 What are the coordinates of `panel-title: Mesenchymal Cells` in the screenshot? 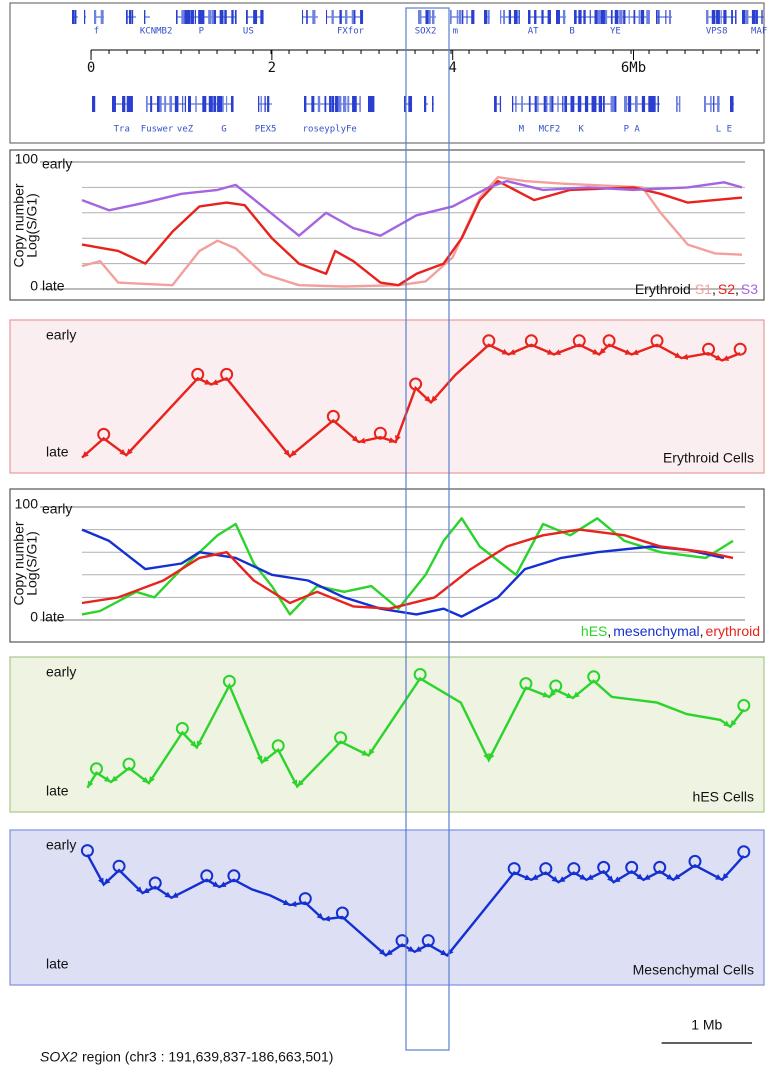 It's located at (693, 970).